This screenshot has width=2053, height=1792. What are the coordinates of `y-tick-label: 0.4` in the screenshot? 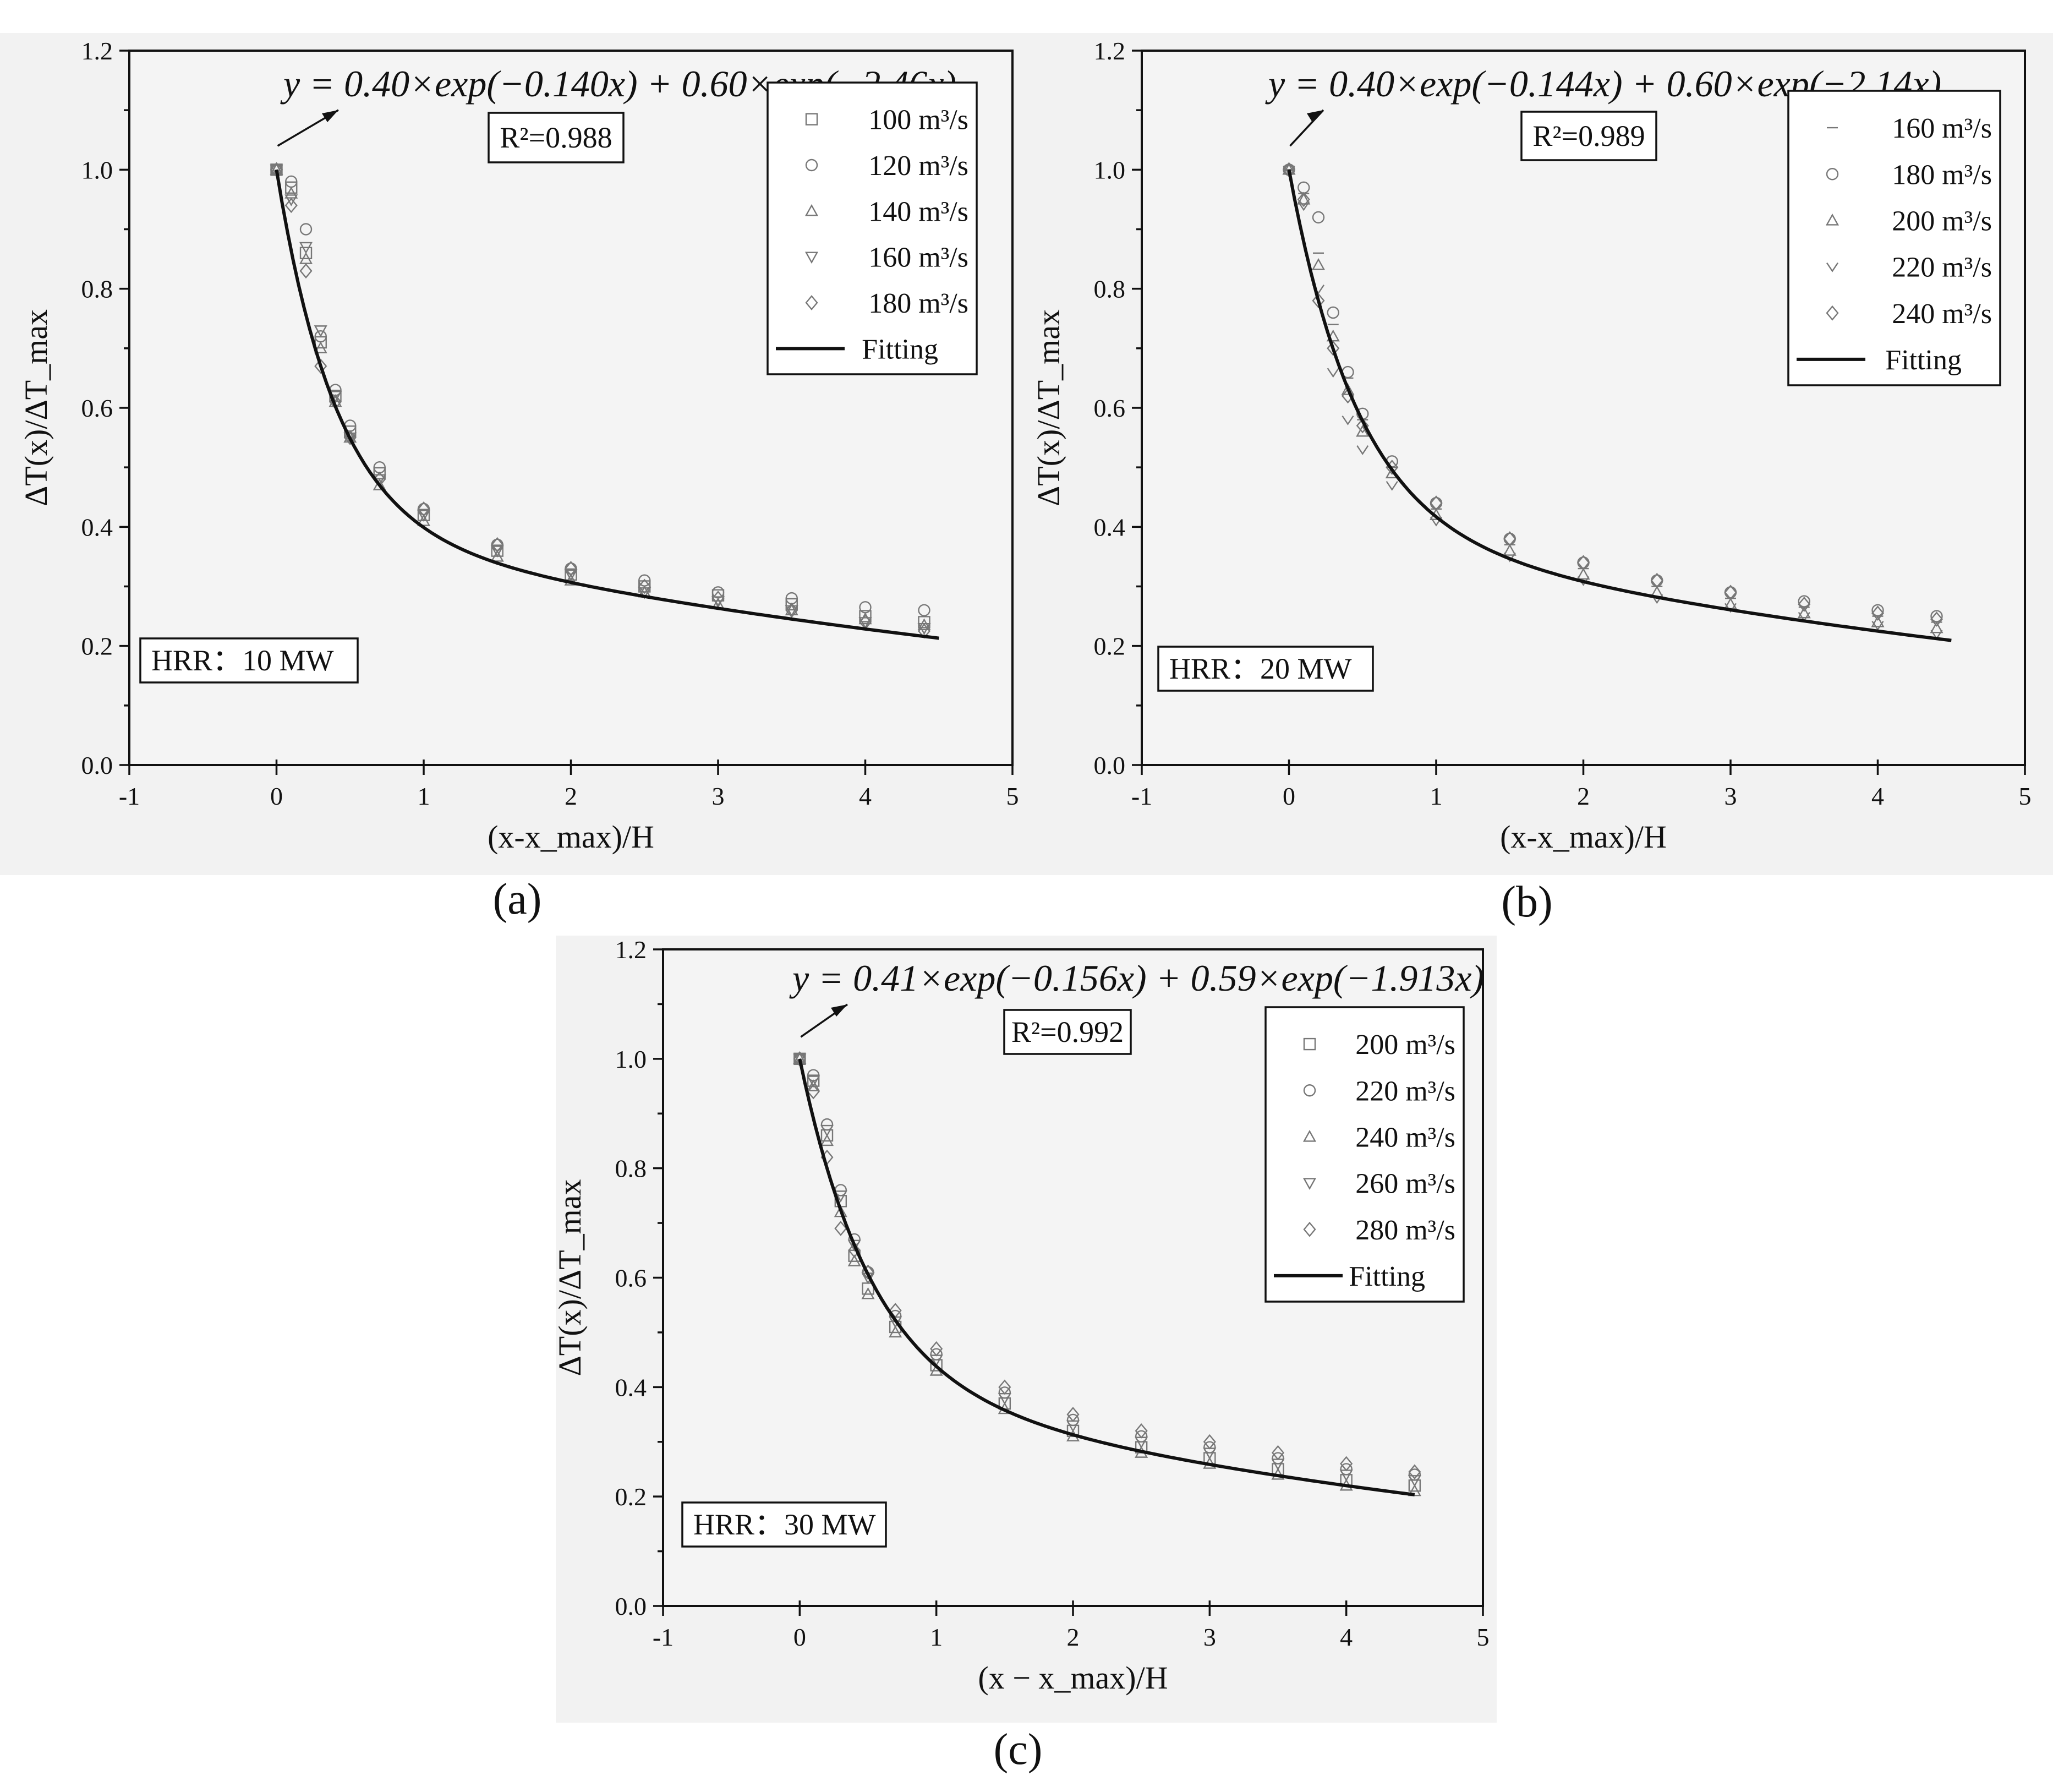 It's located at (97, 527).